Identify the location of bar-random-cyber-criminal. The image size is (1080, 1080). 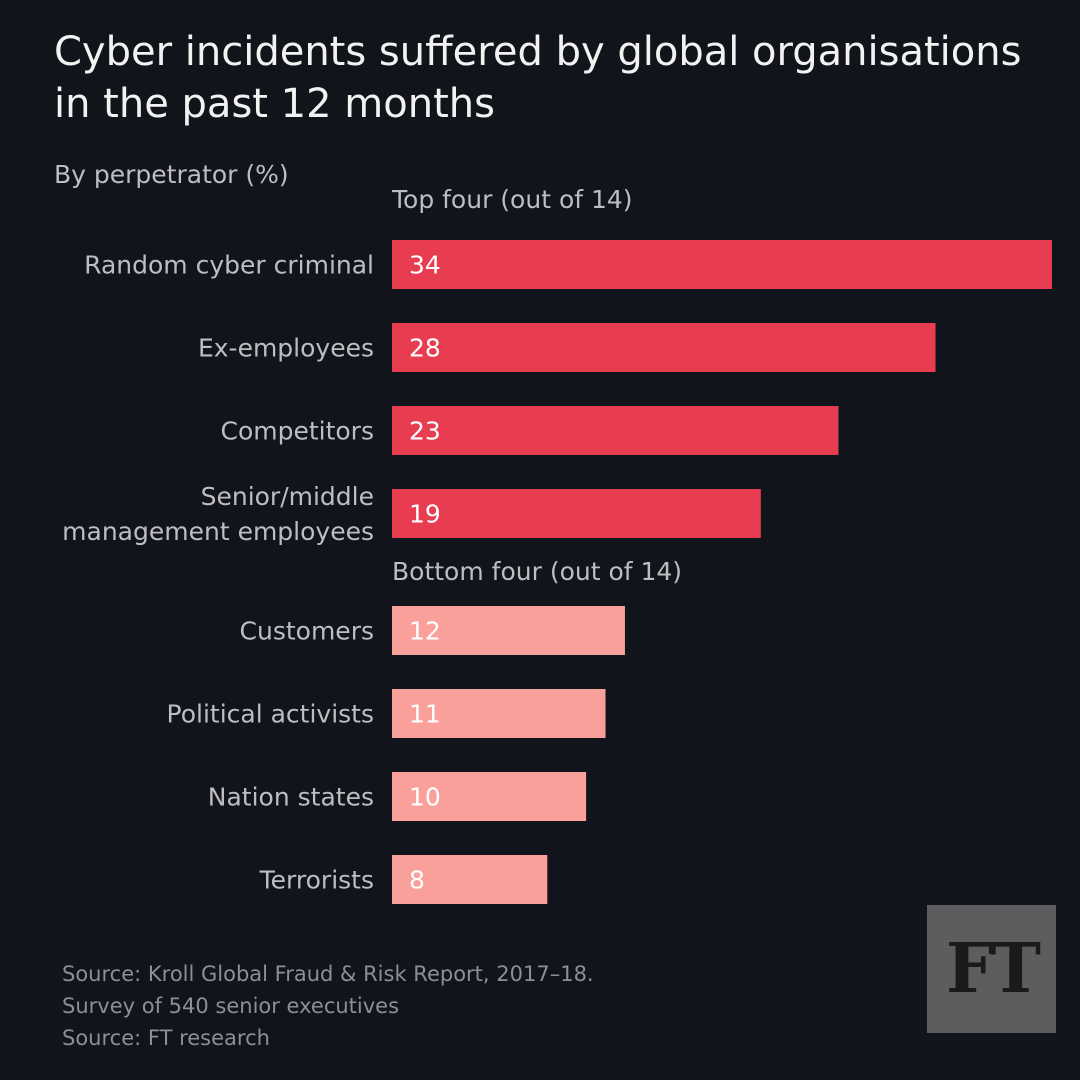
(722, 264).